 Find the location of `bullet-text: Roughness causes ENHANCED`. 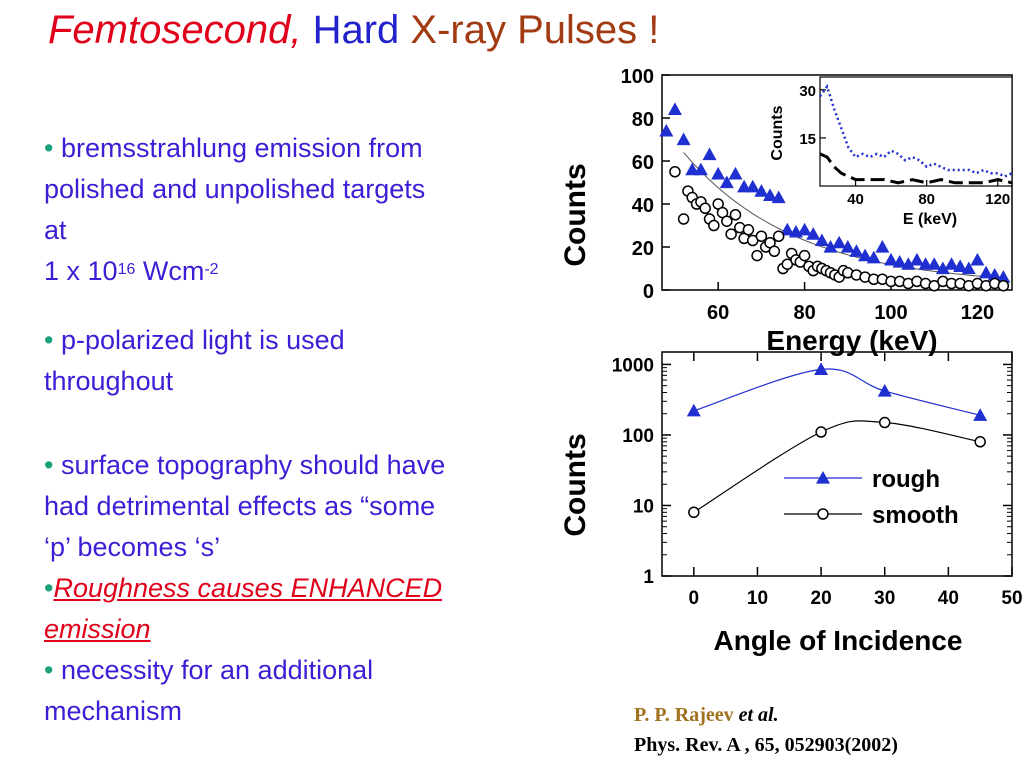

bullet-text: Roughness causes ENHANCED is located at coordinates (248, 588).